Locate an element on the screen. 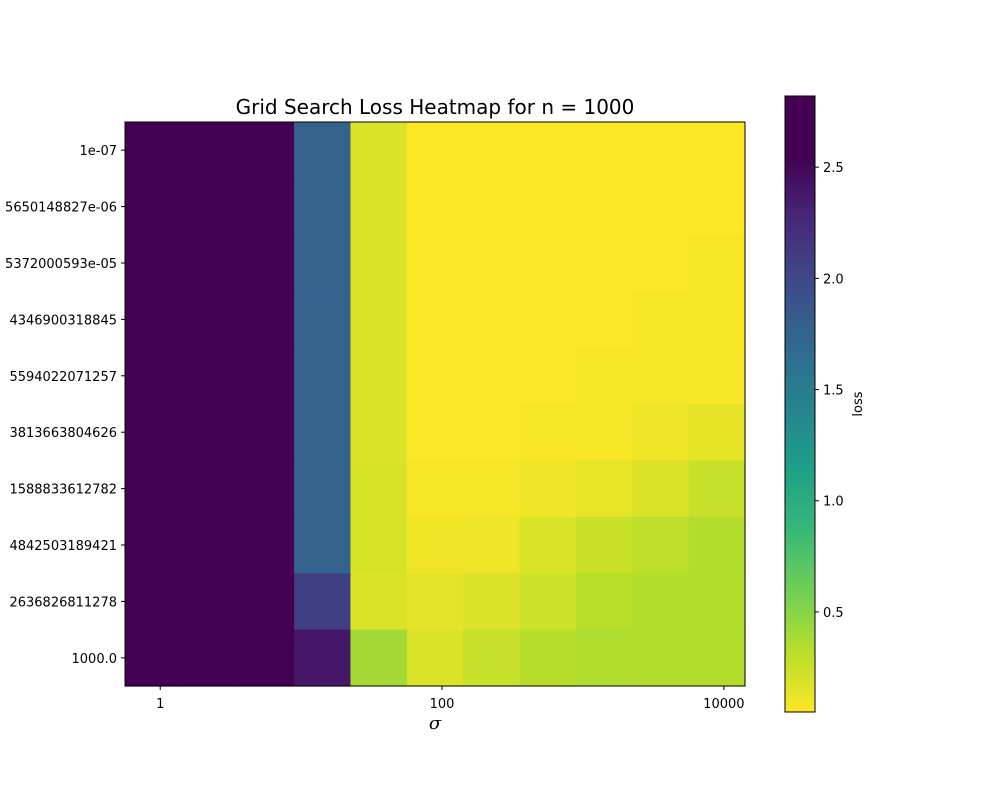  x-axis-ticks: 1 100 10000 is located at coordinates (450, 699).